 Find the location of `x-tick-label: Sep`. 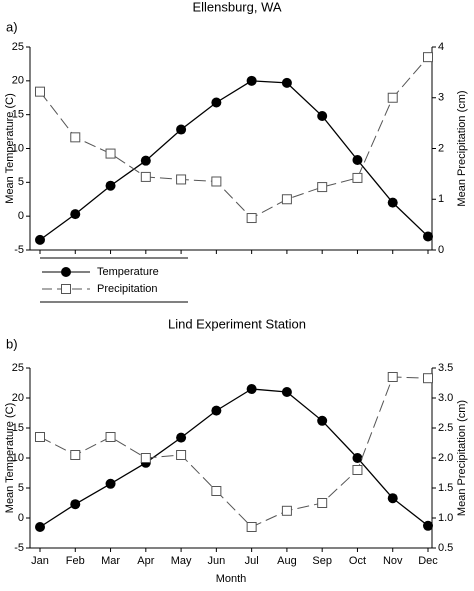

x-tick-label: Sep is located at coordinates (322, 561).